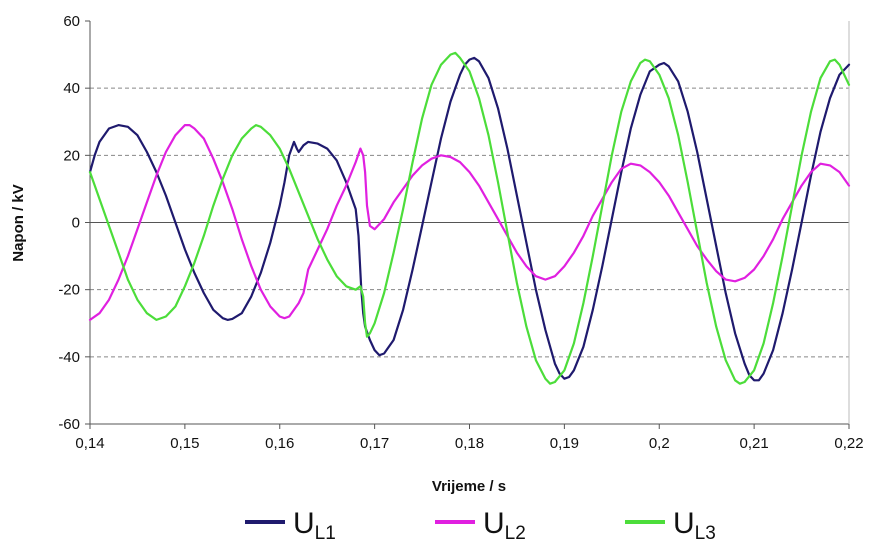 Image resolution: width=872 pixels, height=549 pixels. I want to click on legend-label: UL2, so click(504, 525).